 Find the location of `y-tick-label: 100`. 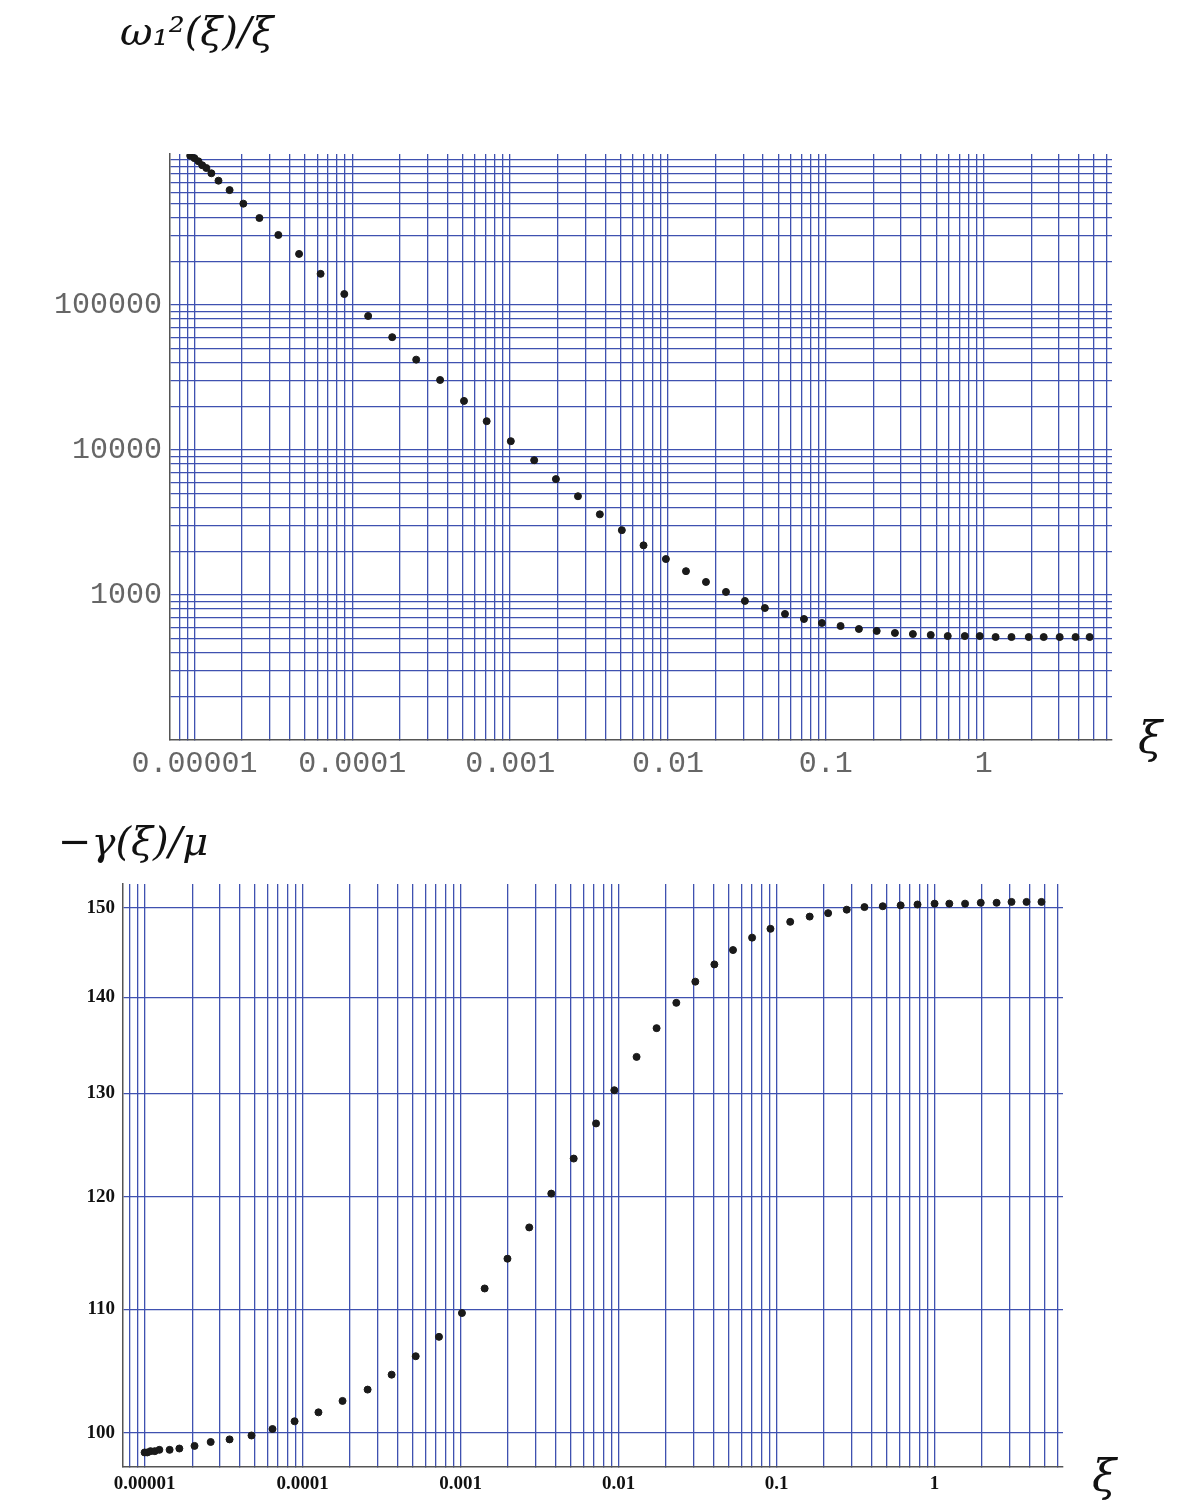

y-tick-label: 100 is located at coordinates (100, 1431).